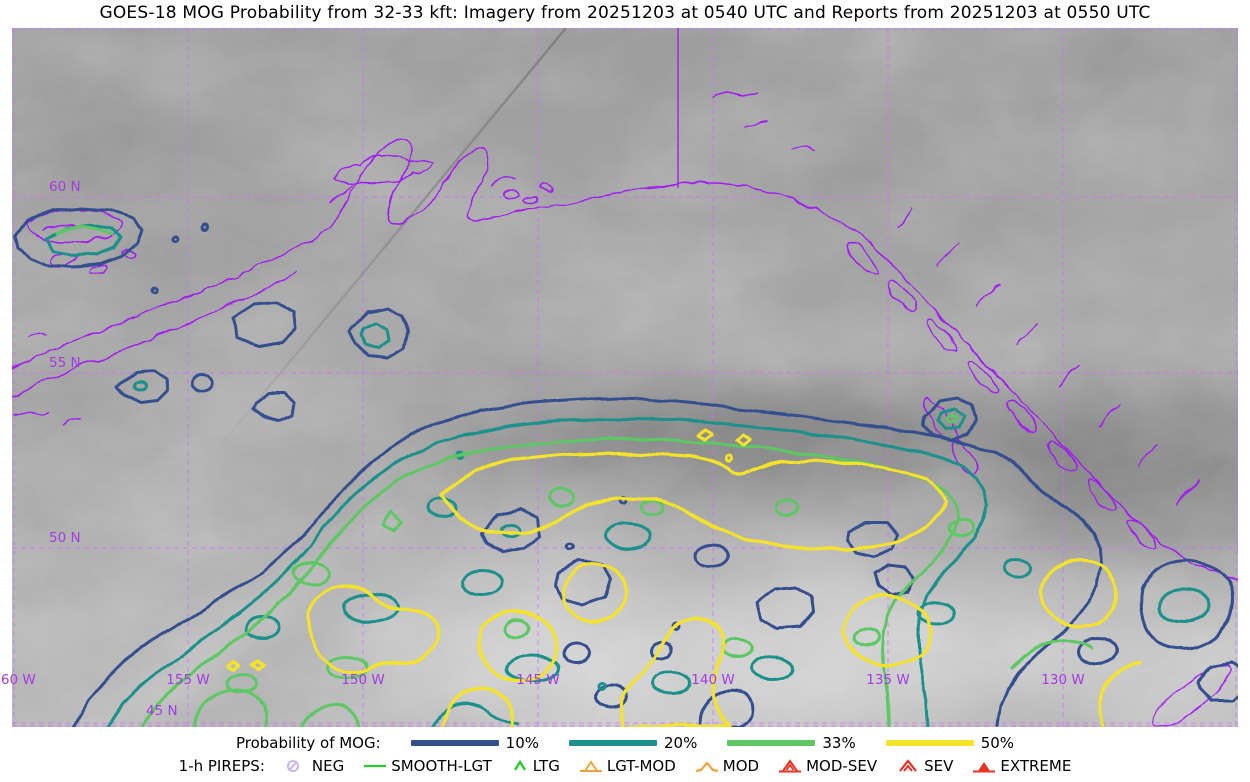 The image size is (1250, 782). What do you see at coordinates (519, 765) in the screenshot?
I see `ltg-icon` at bounding box center [519, 765].